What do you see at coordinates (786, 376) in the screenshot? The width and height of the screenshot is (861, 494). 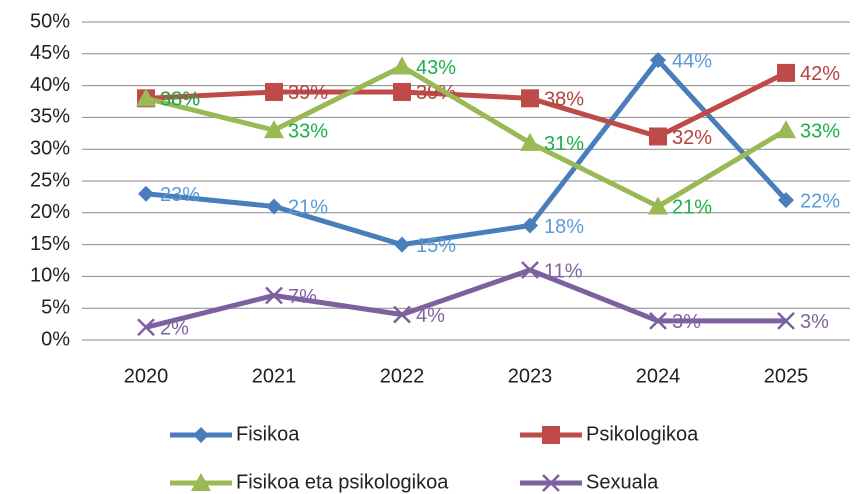 I see `x-tick-label: 2025` at bounding box center [786, 376].